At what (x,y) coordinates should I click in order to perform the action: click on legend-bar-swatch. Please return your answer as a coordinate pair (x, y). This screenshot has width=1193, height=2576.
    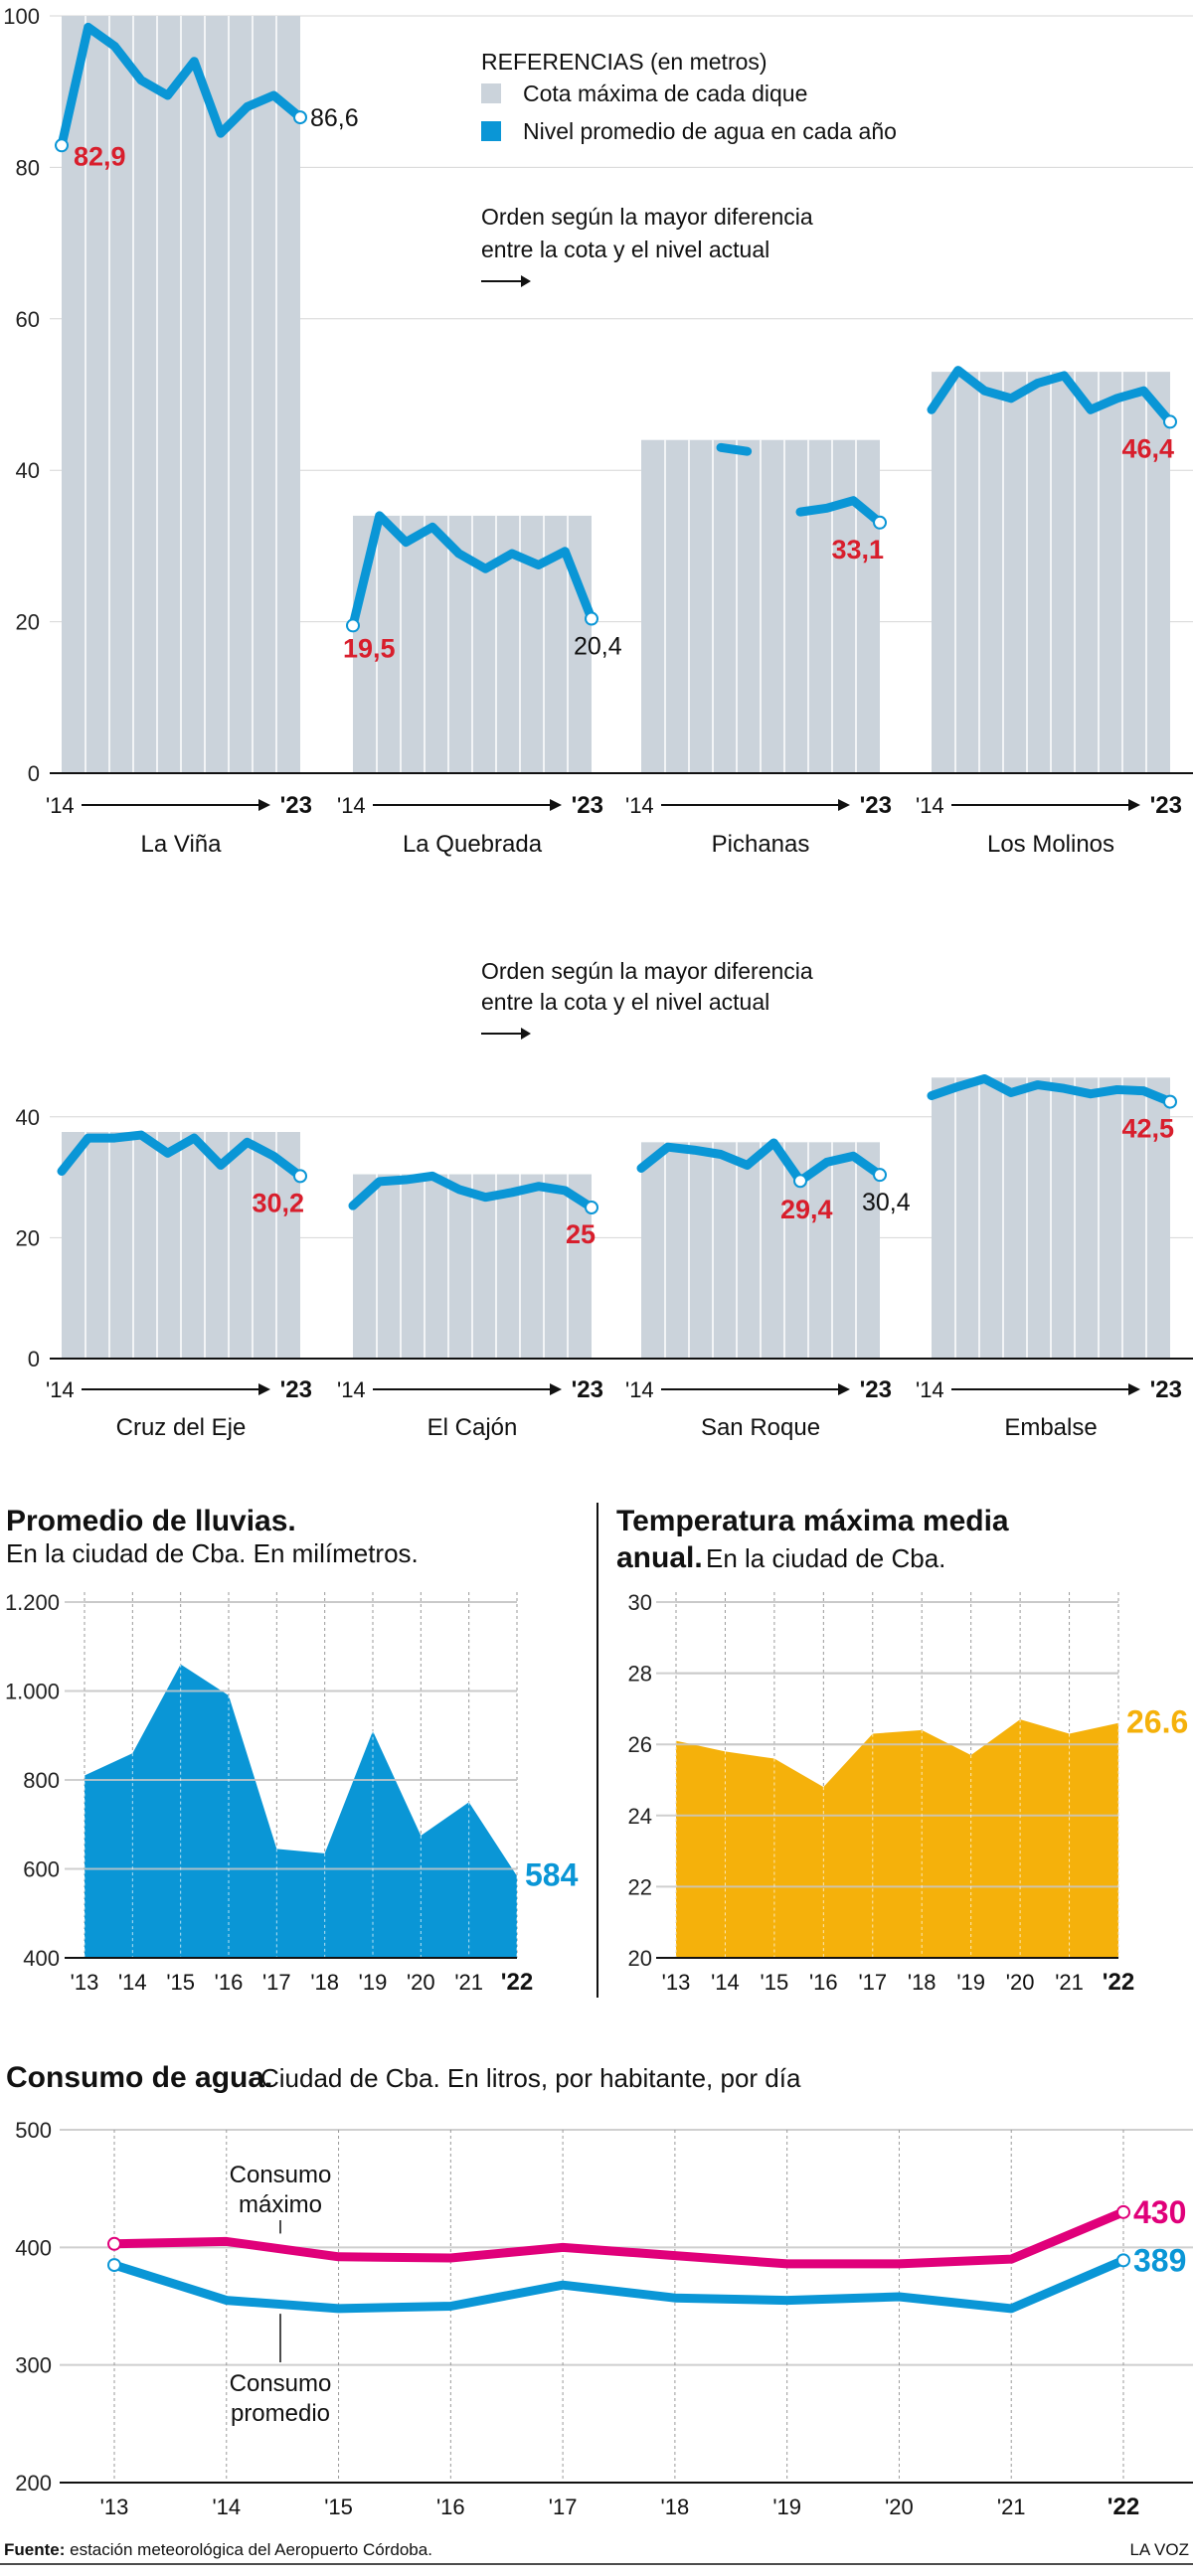
    Looking at the image, I should click on (491, 93).